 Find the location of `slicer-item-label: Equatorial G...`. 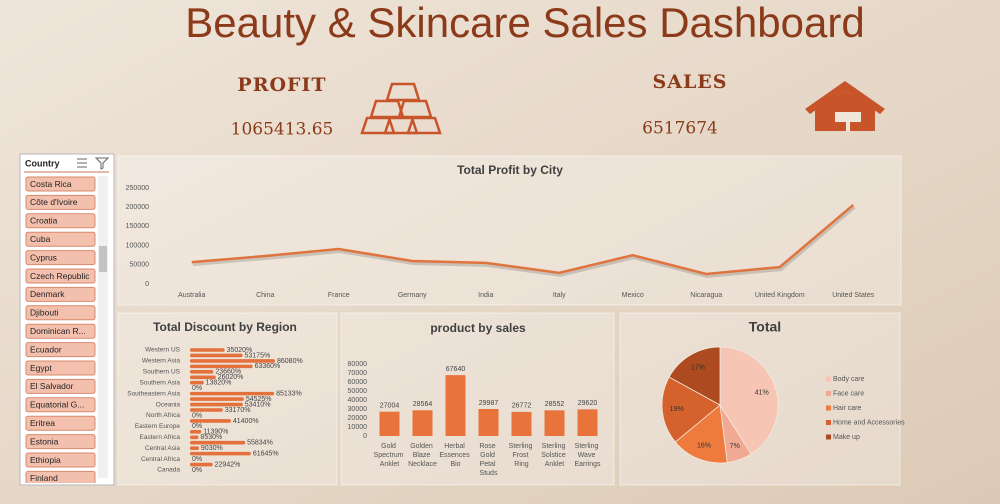

slicer-item-label: Equatorial G... is located at coordinates (57, 405).